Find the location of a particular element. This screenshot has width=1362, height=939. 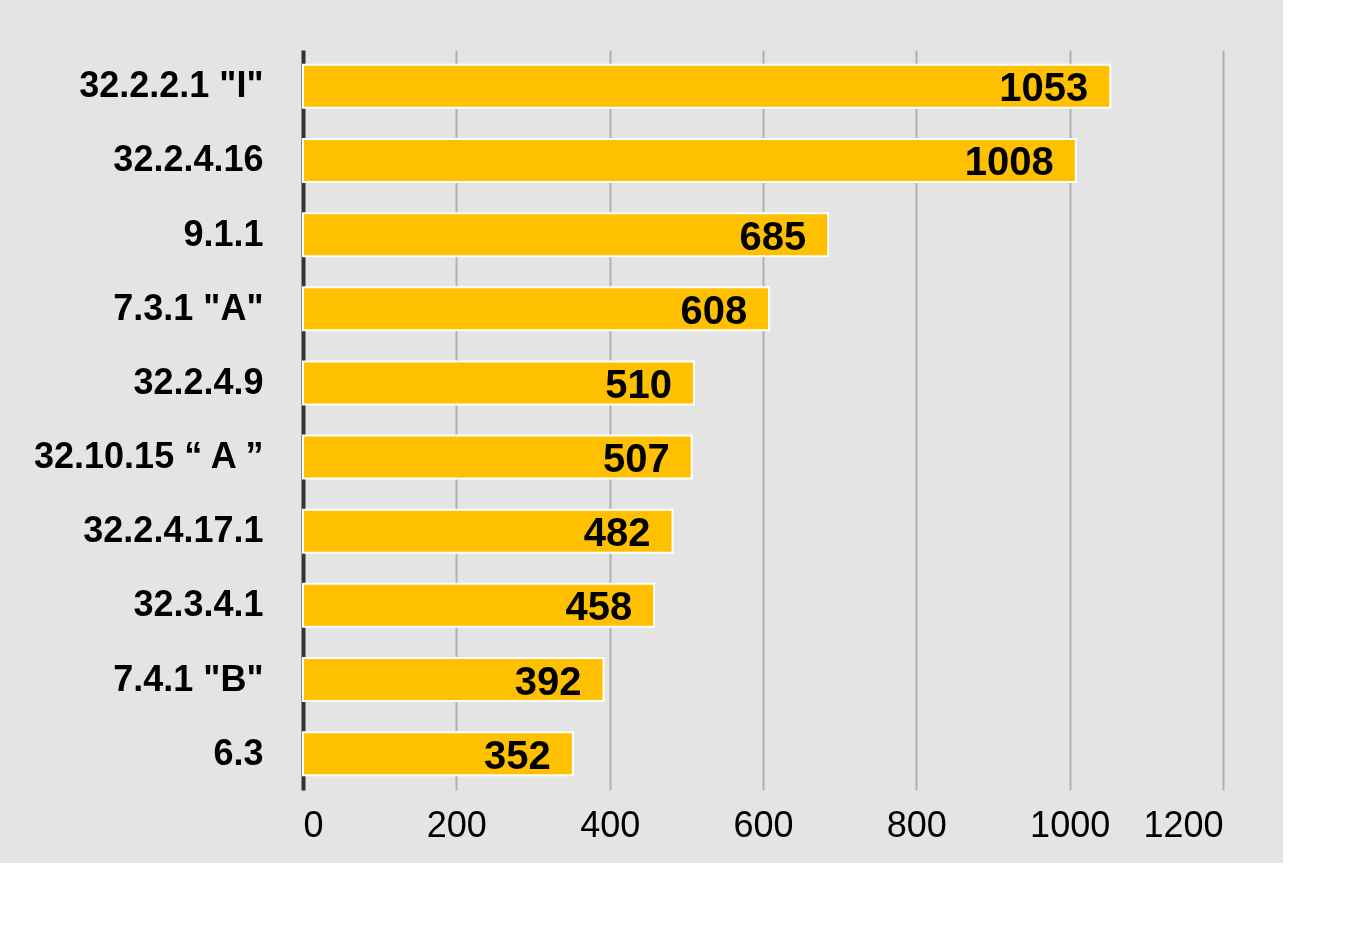

x-tick-label: 400 is located at coordinates (610, 824).